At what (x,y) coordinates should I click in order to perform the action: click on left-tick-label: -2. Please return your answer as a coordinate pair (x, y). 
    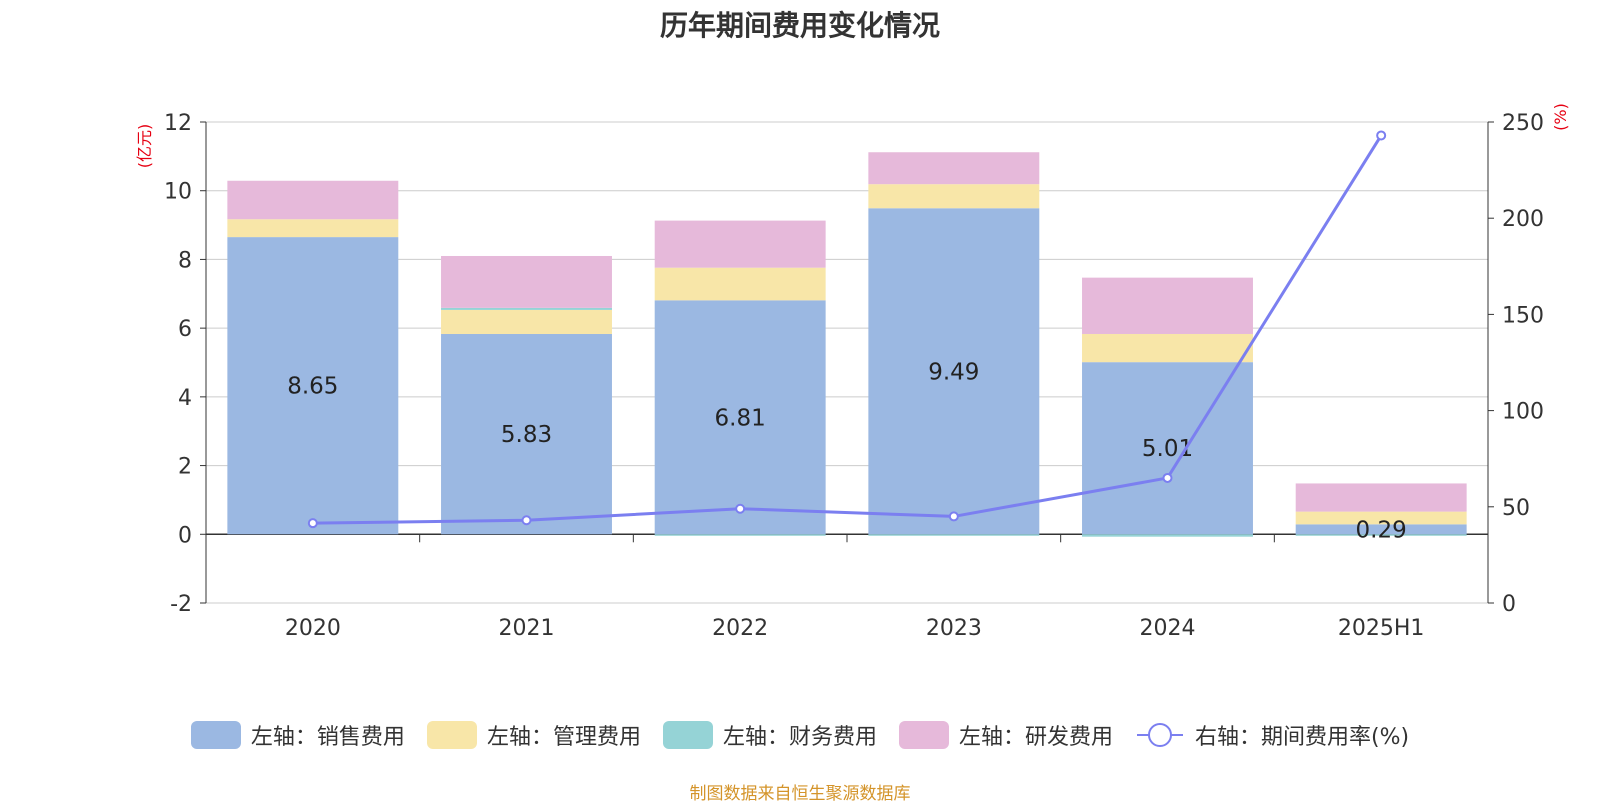
    Looking at the image, I should click on (181, 604).